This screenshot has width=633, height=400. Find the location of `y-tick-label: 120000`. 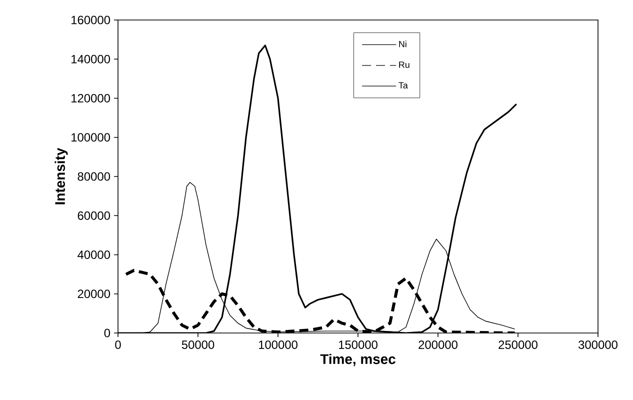

y-tick-label: 120000 is located at coordinates (91, 98).